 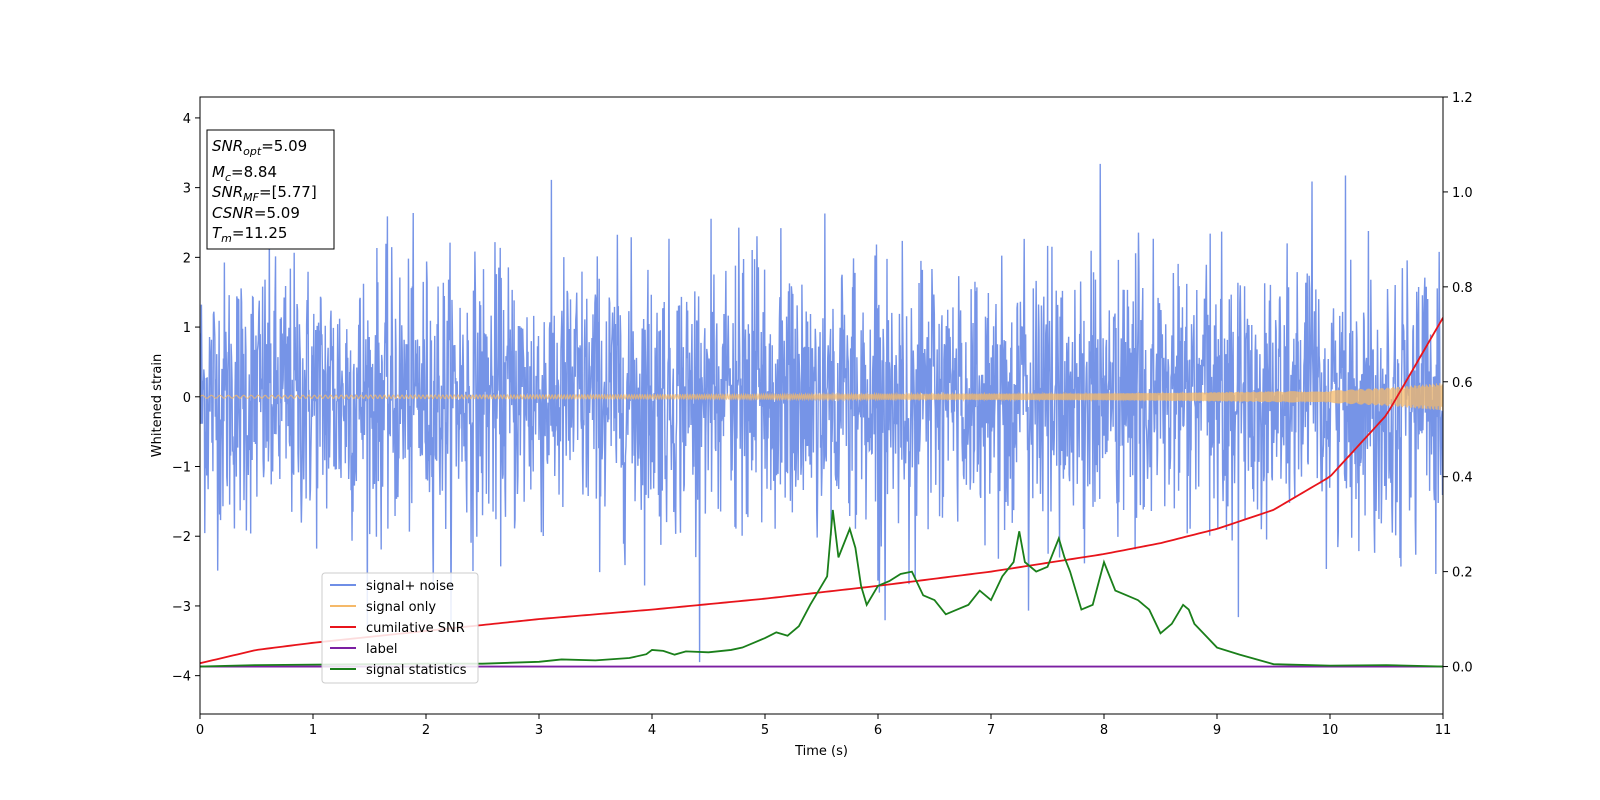 What do you see at coordinates (200, 730) in the screenshot?
I see `x-tick-label: 0` at bounding box center [200, 730].